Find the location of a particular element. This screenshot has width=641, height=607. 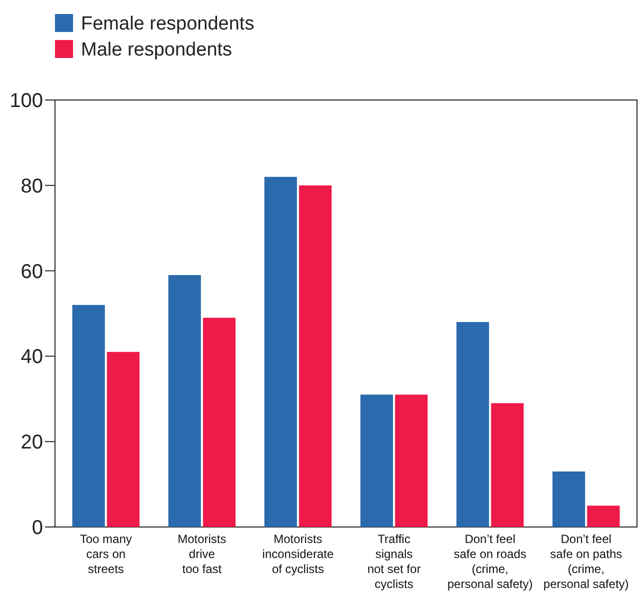

y-tick-label: 0 is located at coordinates (37, 528).